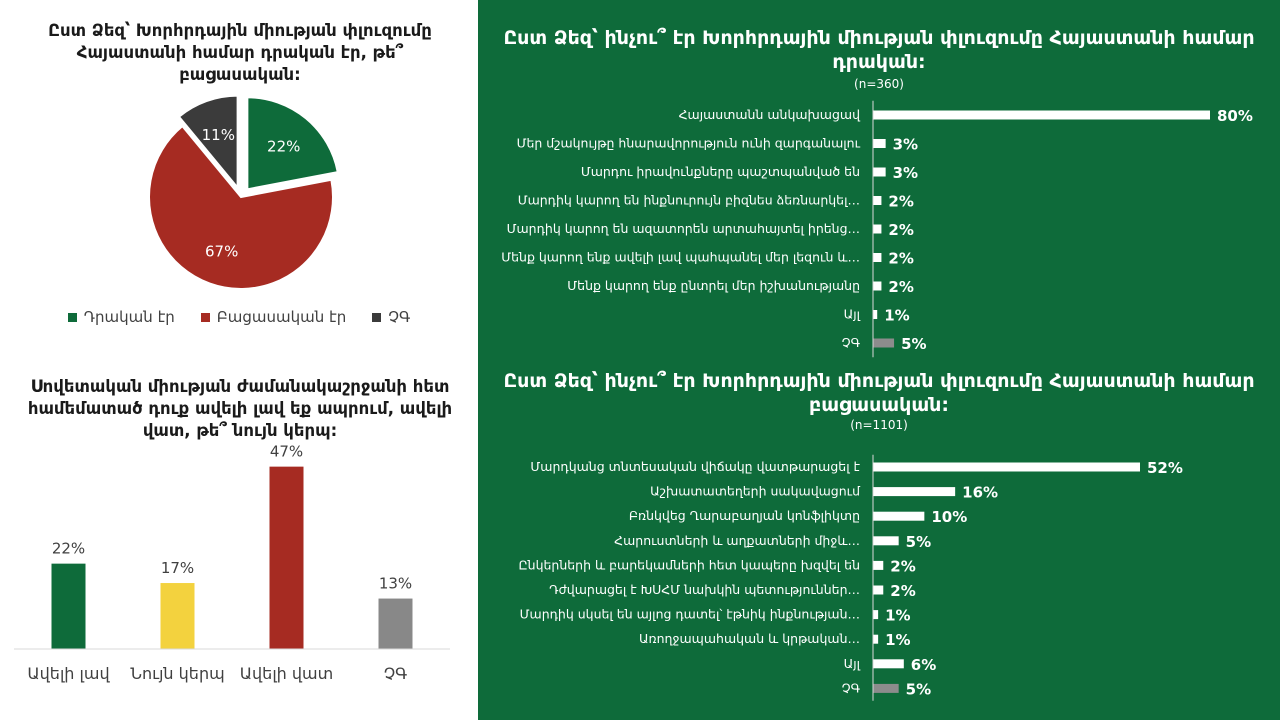  What do you see at coordinates (905, 145) in the screenshot?
I see `positive-reasons-value-item-2: 3%` at bounding box center [905, 145].